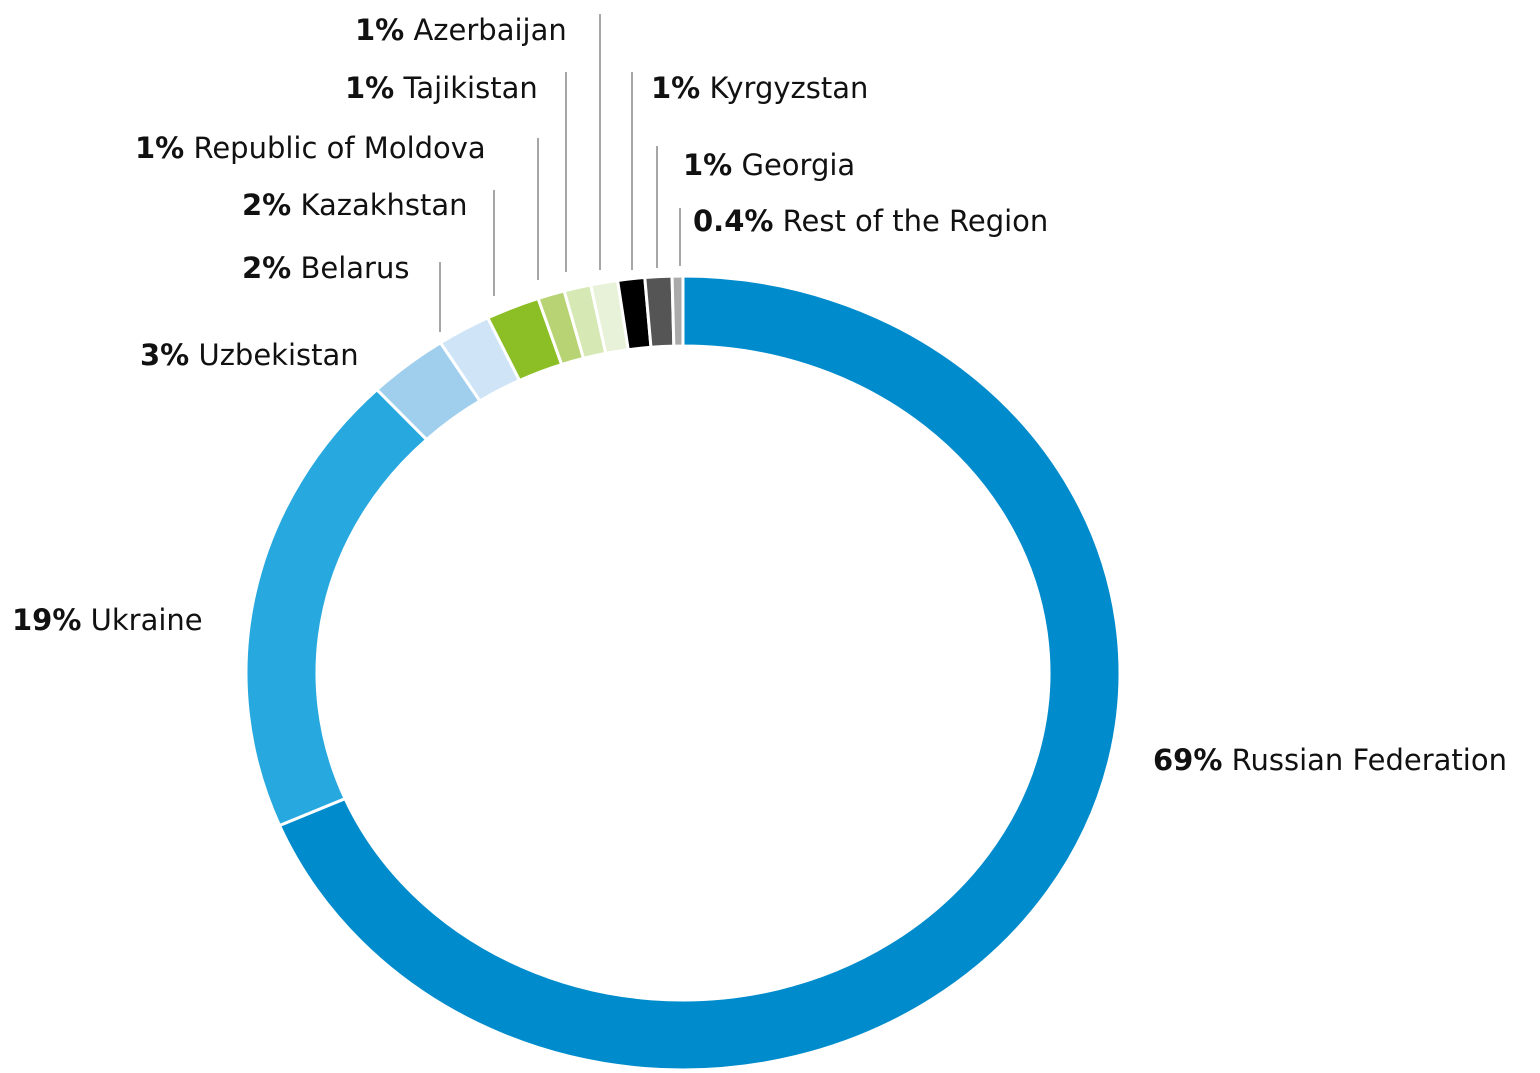  I want to click on data-label: 0.4% Rest of the Region, so click(870, 221).